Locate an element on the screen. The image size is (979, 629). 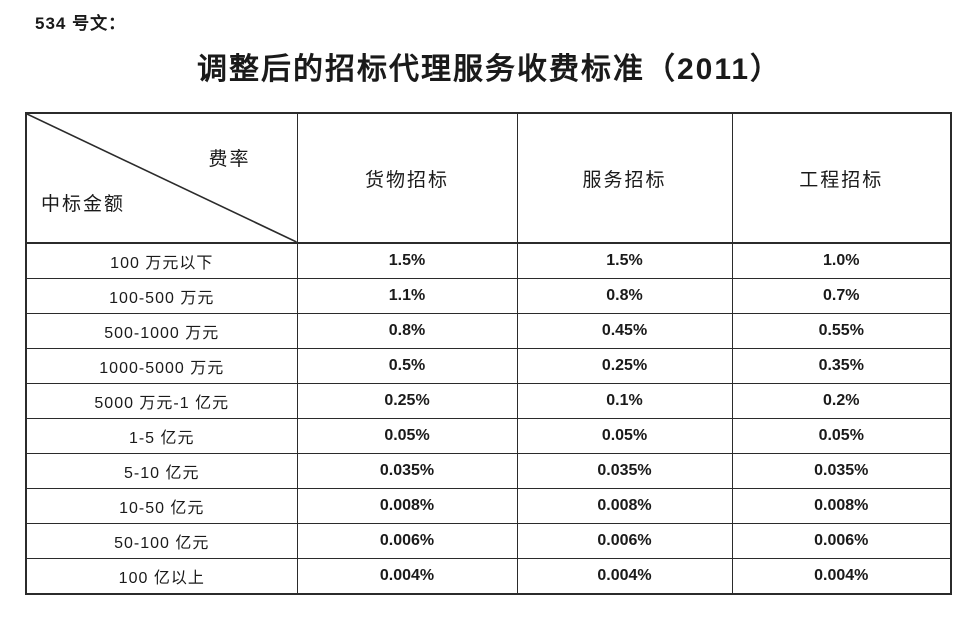
table-row: 100-500 万元 1.1% 0.8% 0.7% is located at coordinates (488, 296).